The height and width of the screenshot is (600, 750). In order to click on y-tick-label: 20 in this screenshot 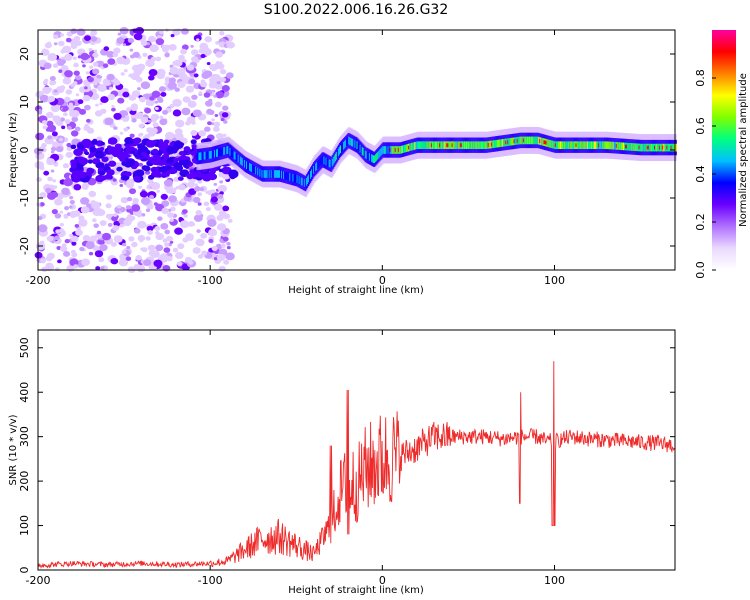, I will do `click(24, 54)`.